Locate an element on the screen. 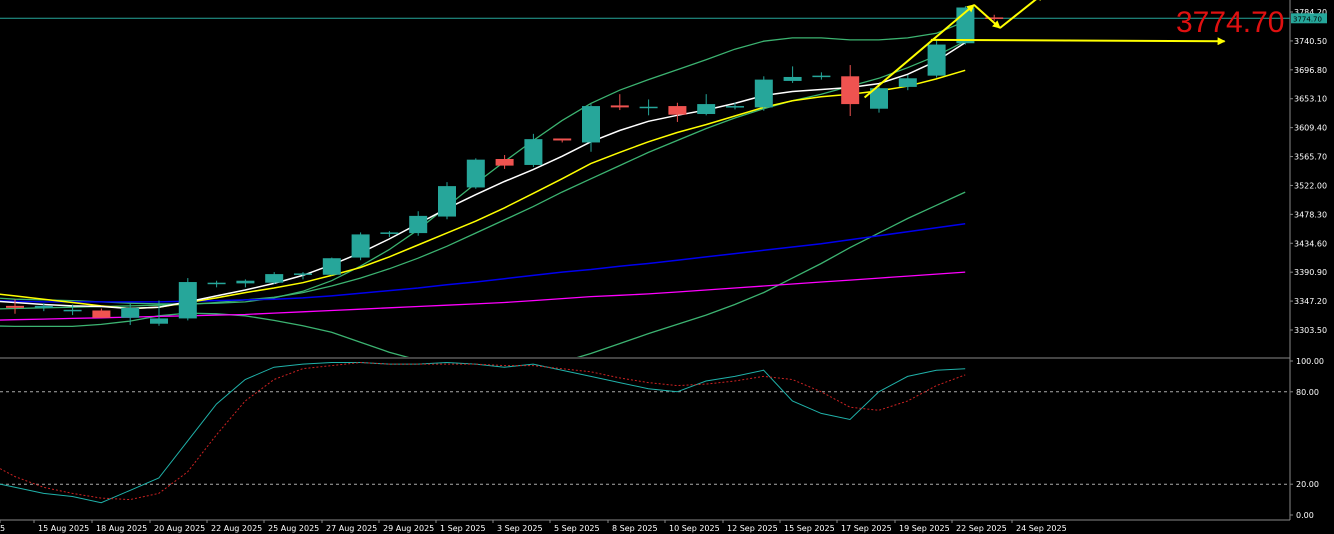 This screenshot has height=534, width=1334. price-tick-label: 3609.40 is located at coordinates (1310, 128).